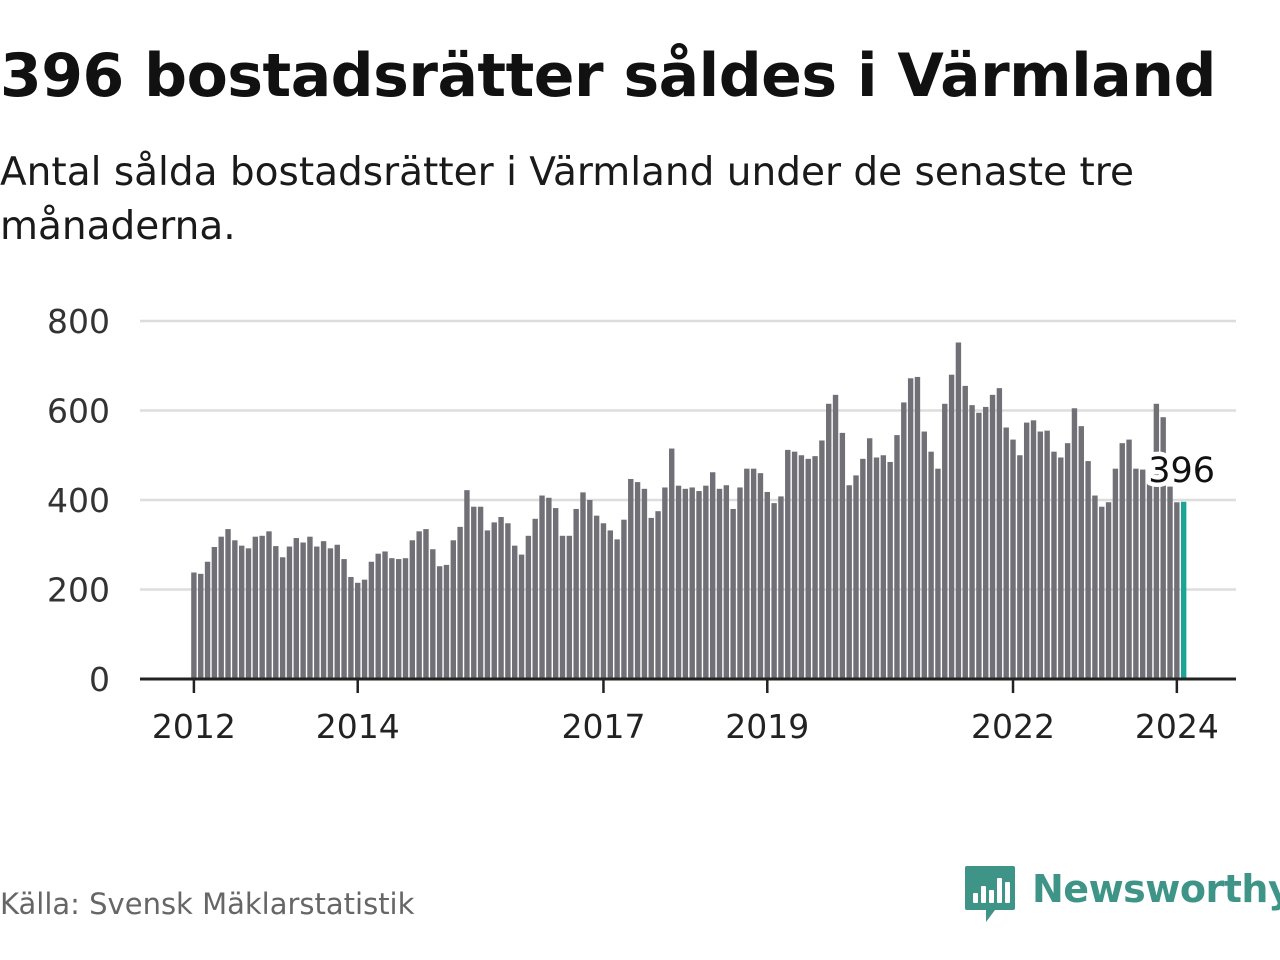  What do you see at coordinates (358, 726) in the screenshot?
I see `x-tick-label: 2014` at bounding box center [358, 726].